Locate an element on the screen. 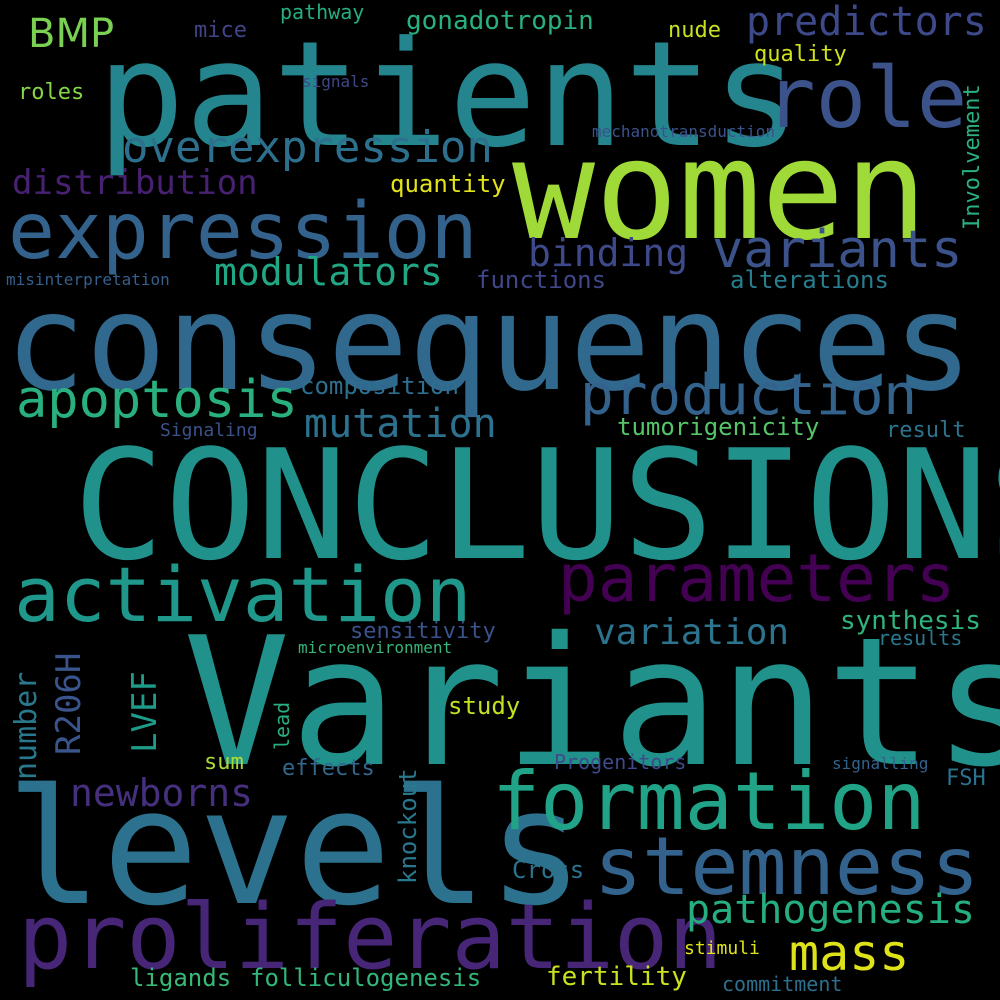 The width and height of the screenshot is (1000, 1000). word-misinterpretation: misinterpretation is located at coordinates (88, 279).